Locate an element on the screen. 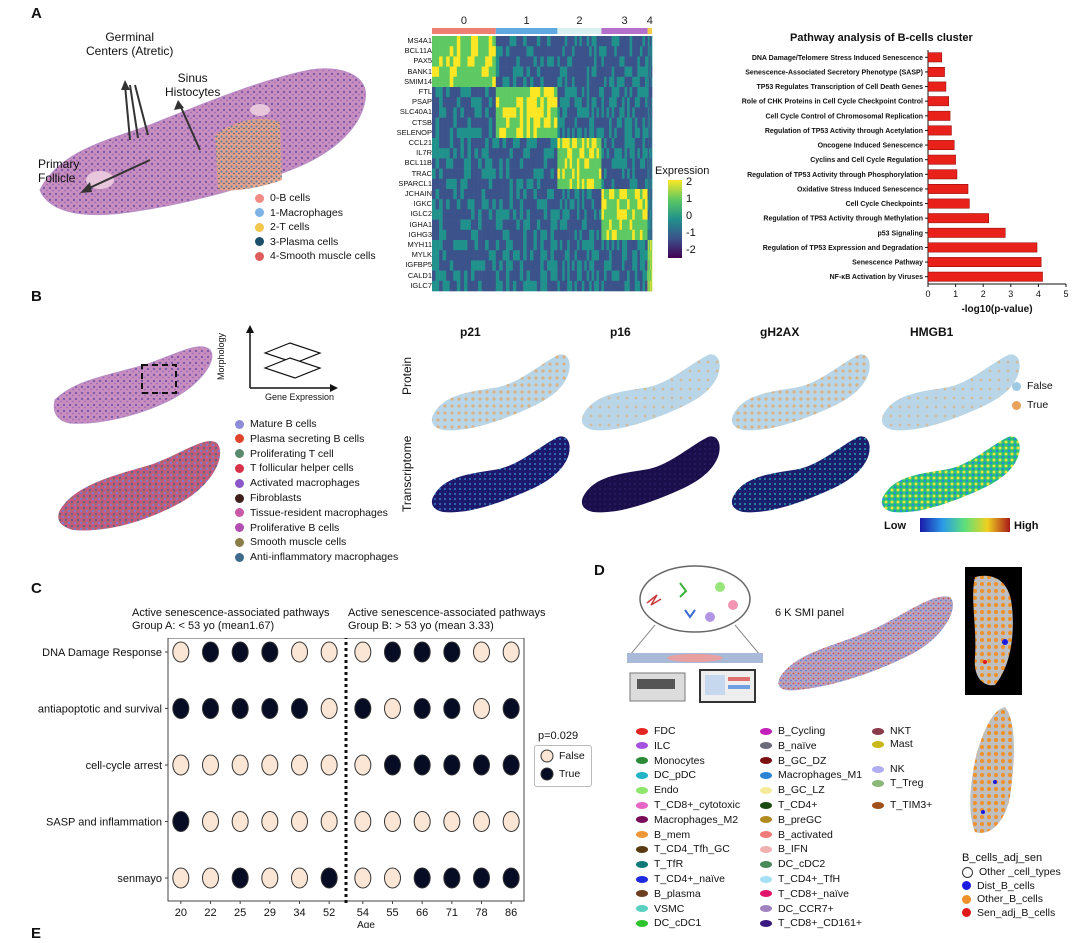 The width and height of the screenshot is (1080, 943). celltype-legend-item: Activated macrophages is located at coordinates (297, 483).